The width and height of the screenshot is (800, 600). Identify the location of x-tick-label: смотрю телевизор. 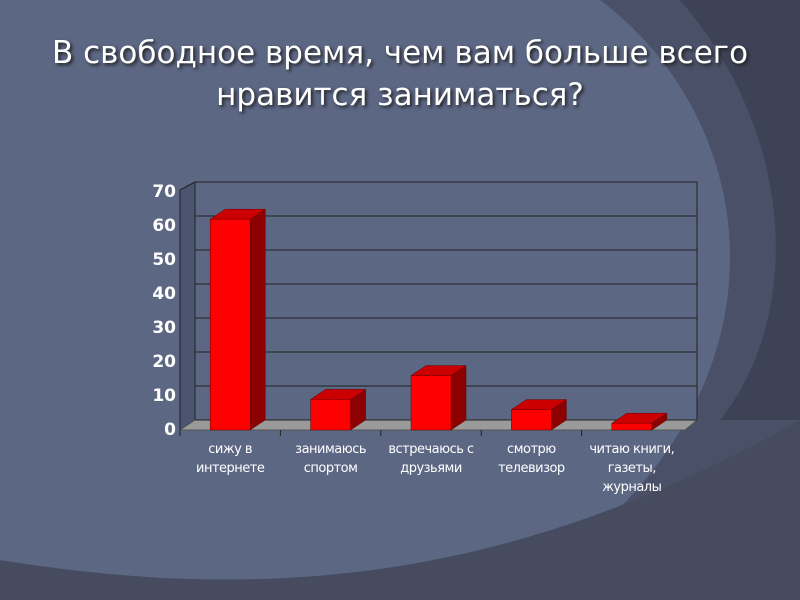
(531, 459).